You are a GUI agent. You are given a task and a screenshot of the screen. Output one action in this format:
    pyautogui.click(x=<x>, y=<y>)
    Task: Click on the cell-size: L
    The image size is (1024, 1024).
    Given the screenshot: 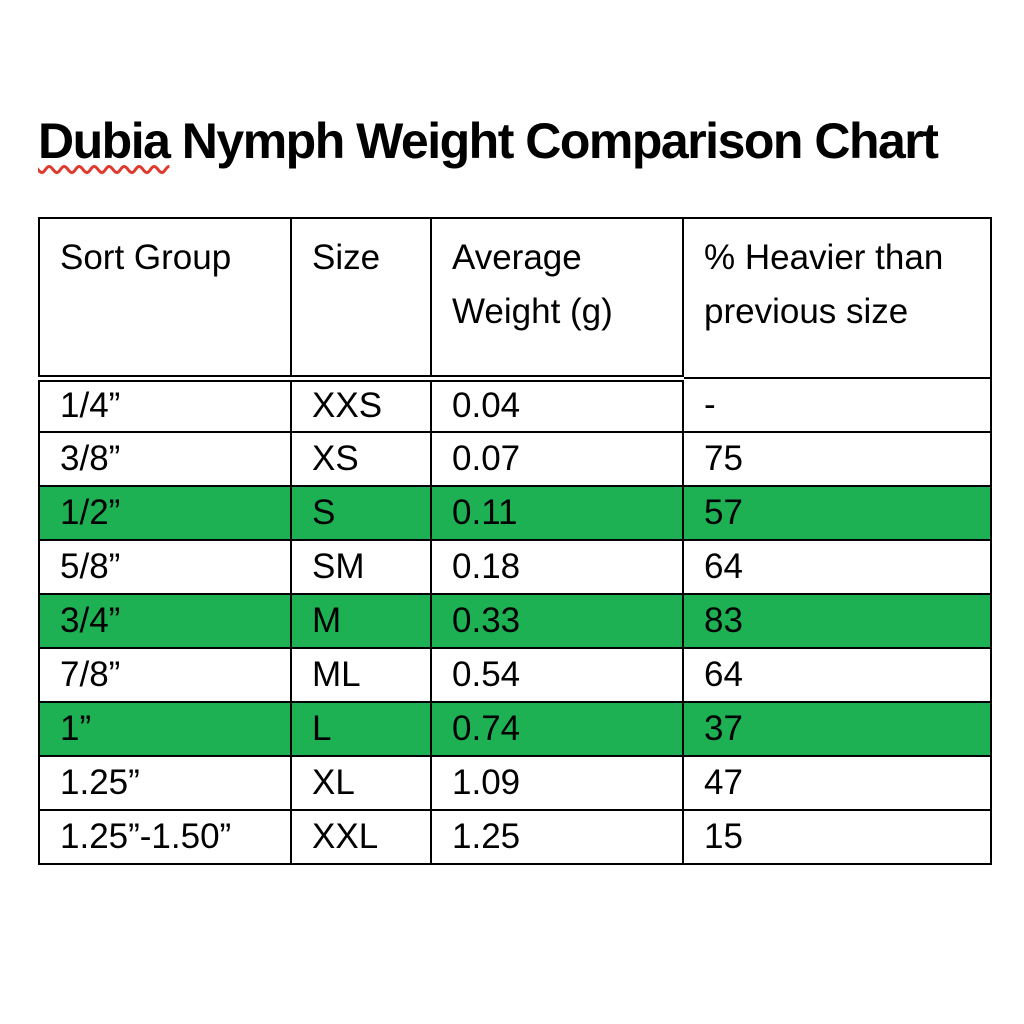 What is the action you would take?
    pyautogui.click(x=361, y=729)
    